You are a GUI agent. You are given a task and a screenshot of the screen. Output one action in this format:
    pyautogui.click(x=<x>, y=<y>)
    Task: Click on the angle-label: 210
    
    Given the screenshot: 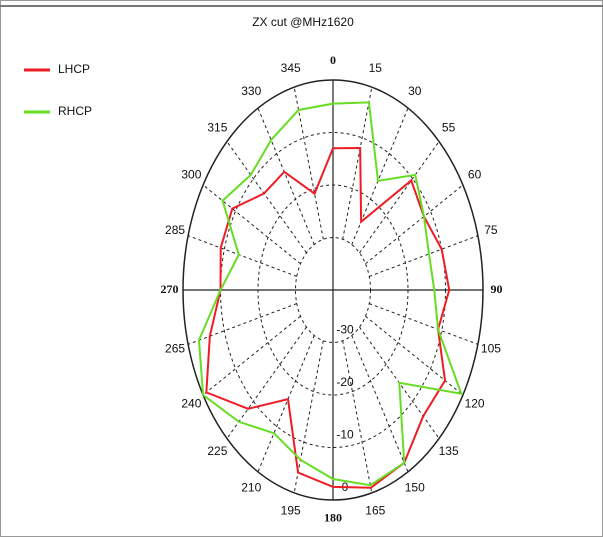 What is the action you would take?
    pyautogui.click(x=251, y=487)
    